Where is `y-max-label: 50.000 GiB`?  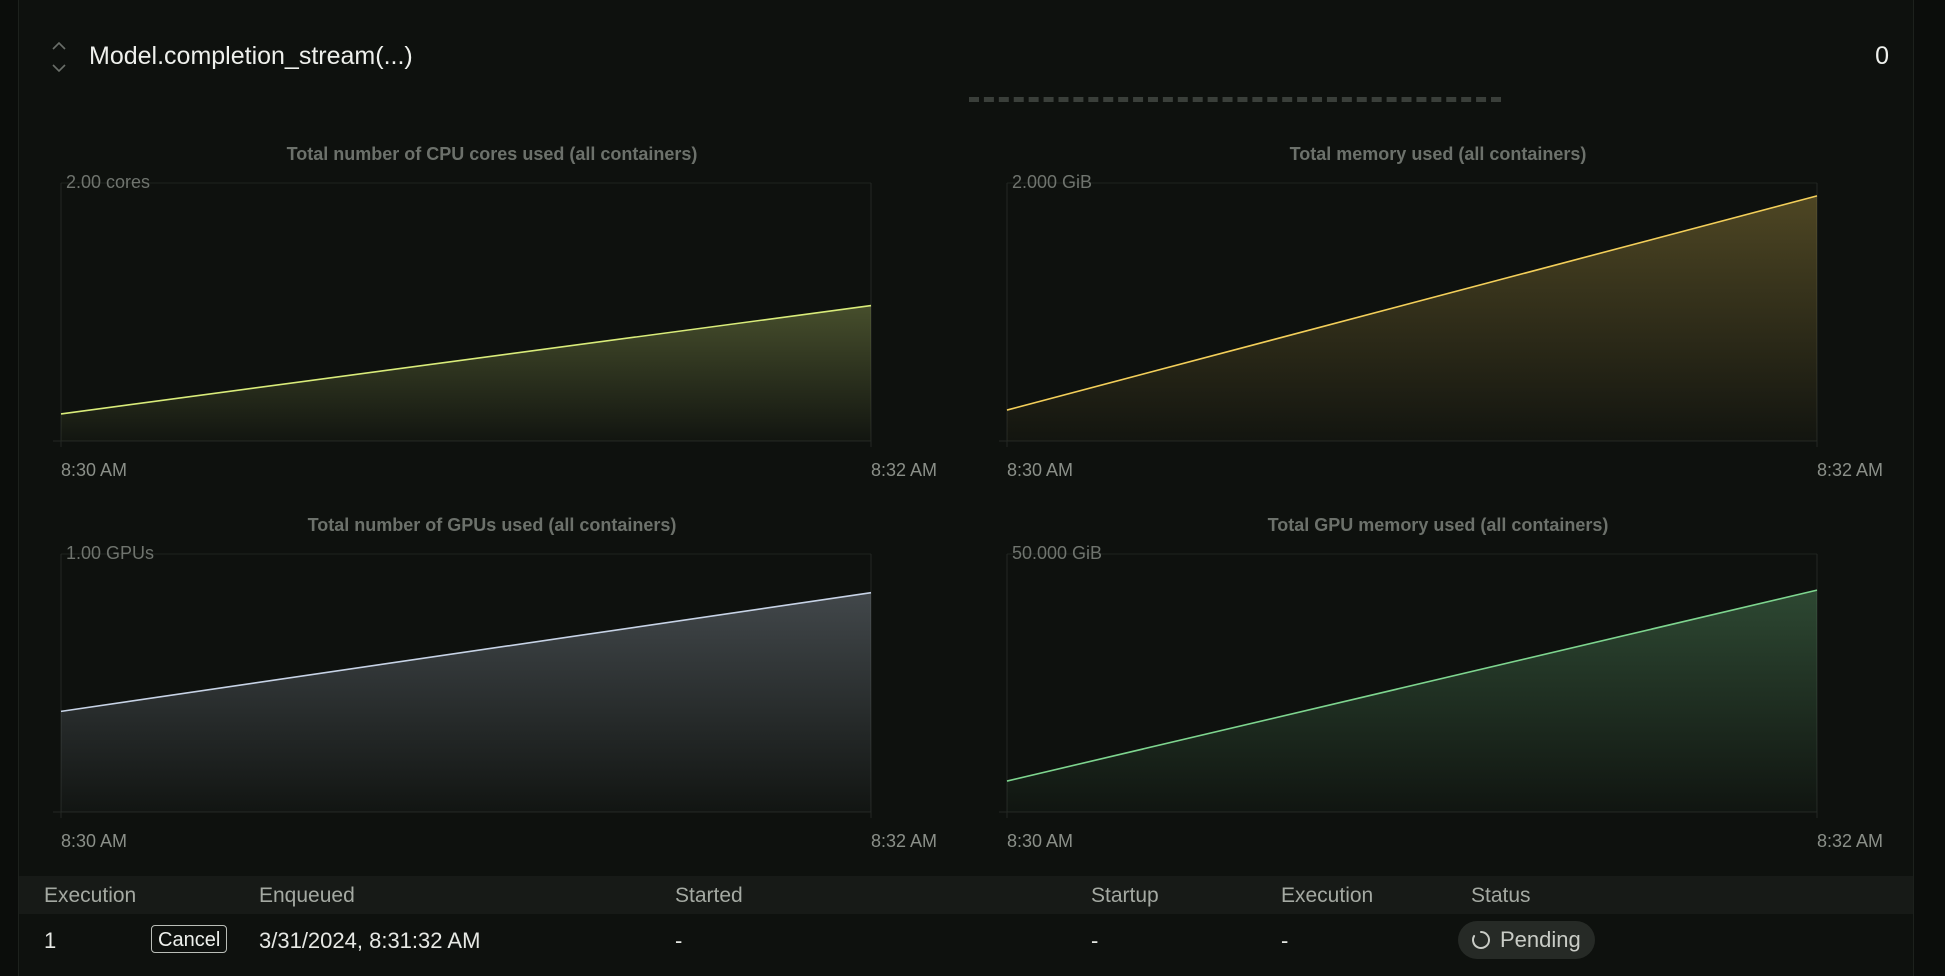 y-max-label: 50.000 GiB is located at coordinates (1057, 553).